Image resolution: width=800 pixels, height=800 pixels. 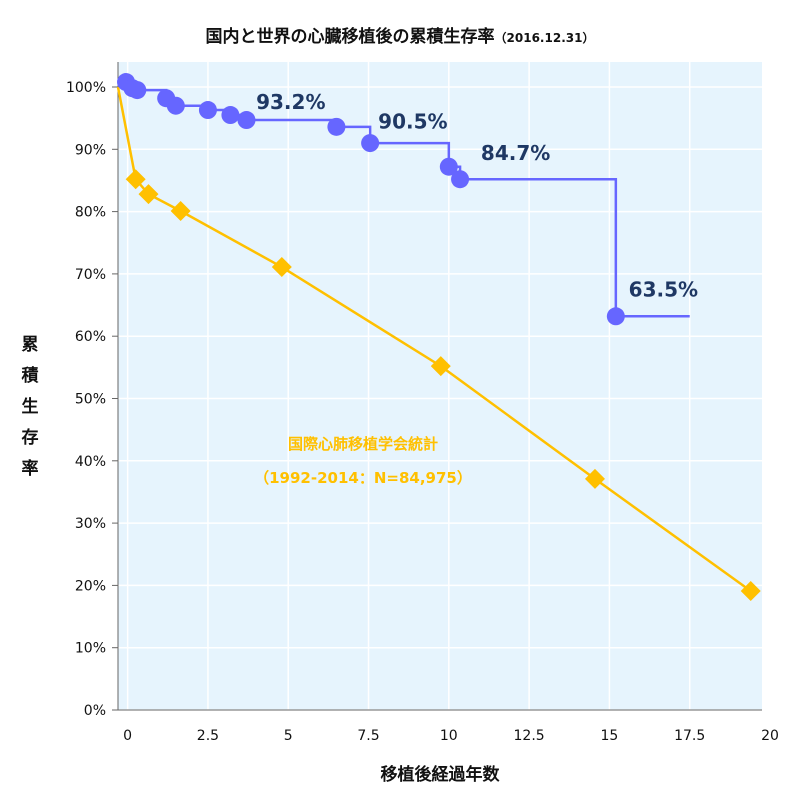 I want to click on x-tick-label: 5, so click(x=288, y=736).